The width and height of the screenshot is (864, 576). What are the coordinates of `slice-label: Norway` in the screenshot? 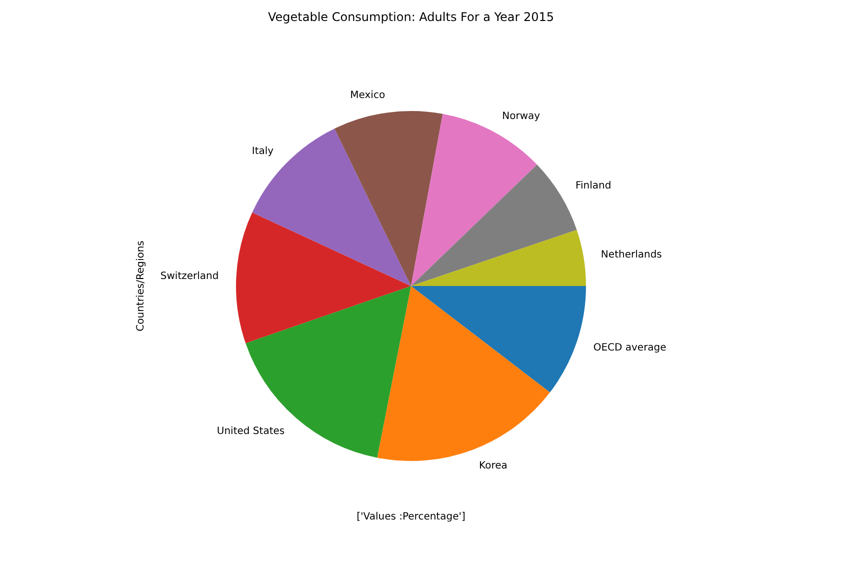 It's located at (521, 116).